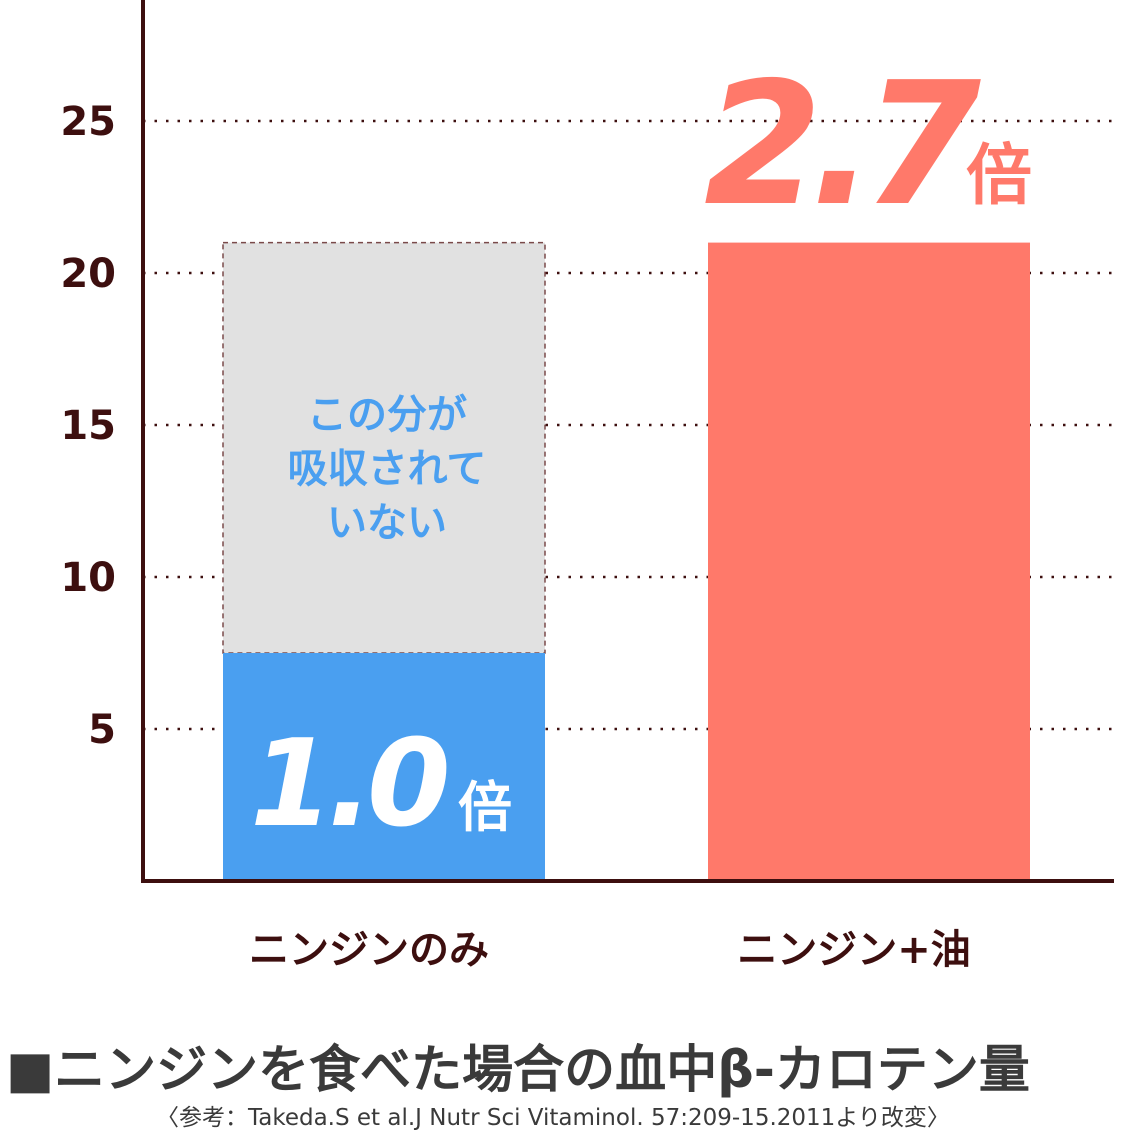 Image resolution: width=1124 pixels, height=1140 pixels. What do you see at coordinates (387, 523) in the screenshot?
I see `unabsorbed-note-line-3: いない` at bounding box center [387, 523].